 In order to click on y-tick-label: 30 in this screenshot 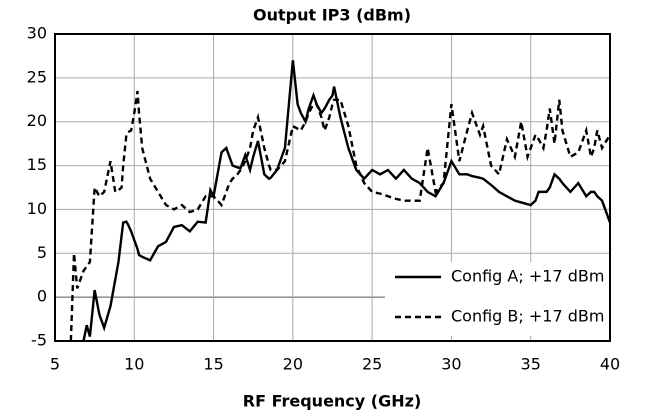, I will do `click(37, 33)`.